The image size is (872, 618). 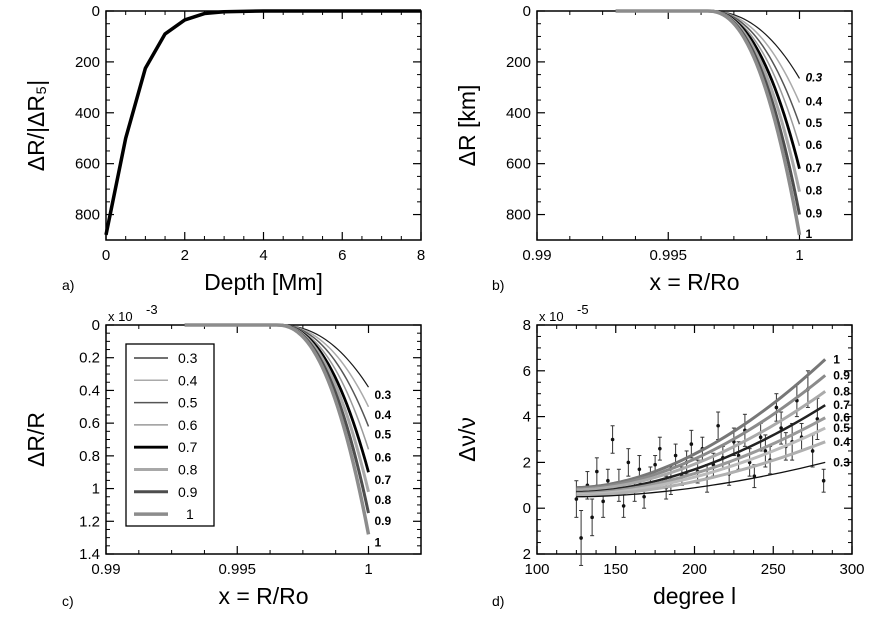 I want to click on x-tick-label: 2, so click(x=185, y=255).